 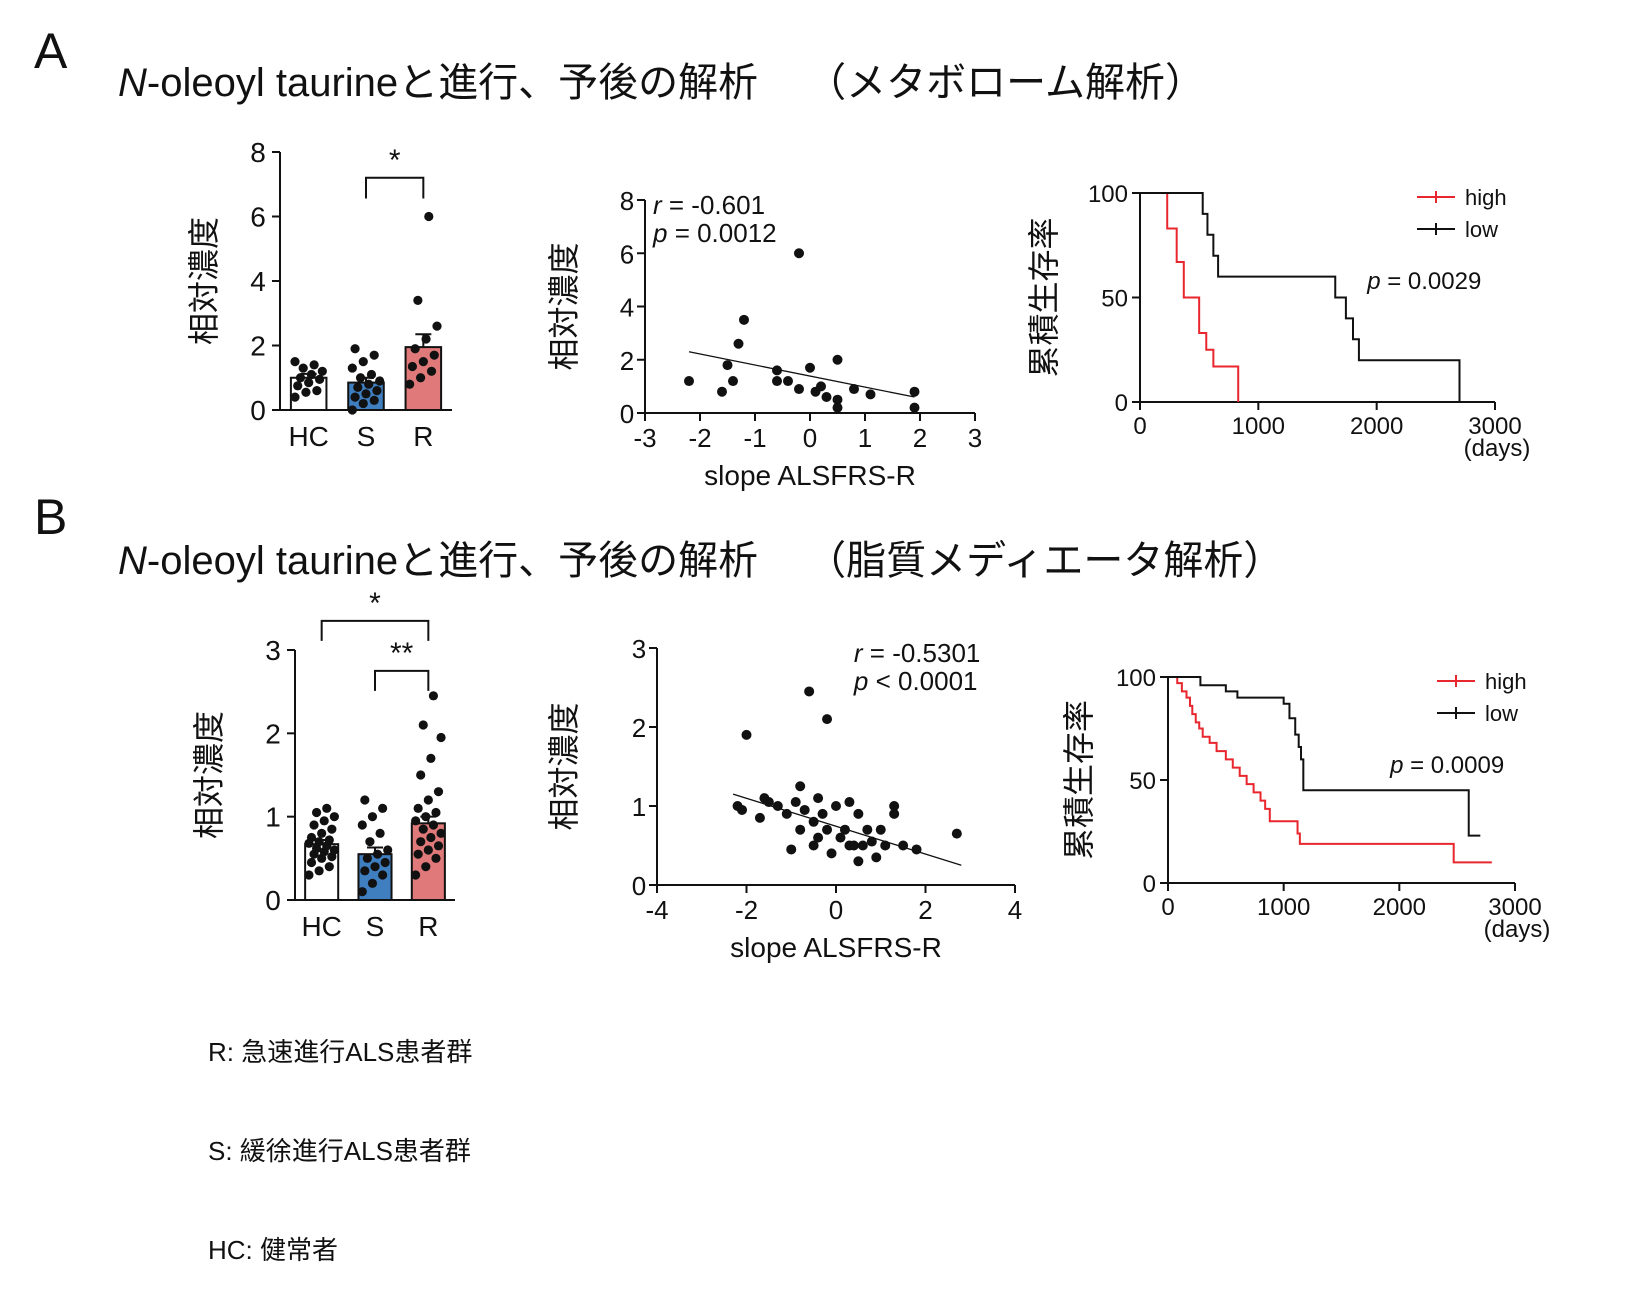 What do you see at coordinates (375, 630) in the screenshot?
I see `significance-bracket` at bounding box center [375, 630].